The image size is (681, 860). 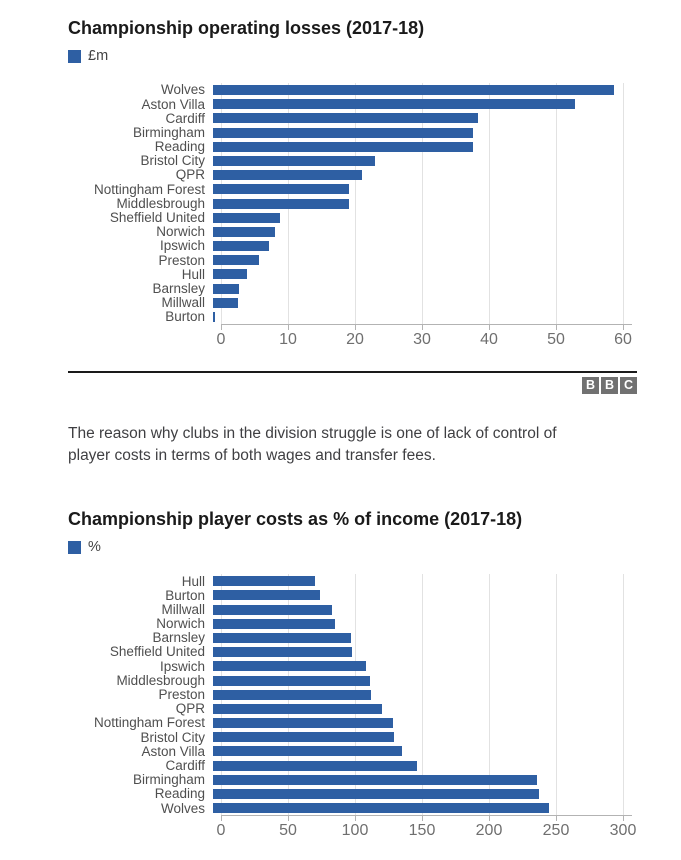 I want to click on bar-barnsley, so click(x=282, y=637).